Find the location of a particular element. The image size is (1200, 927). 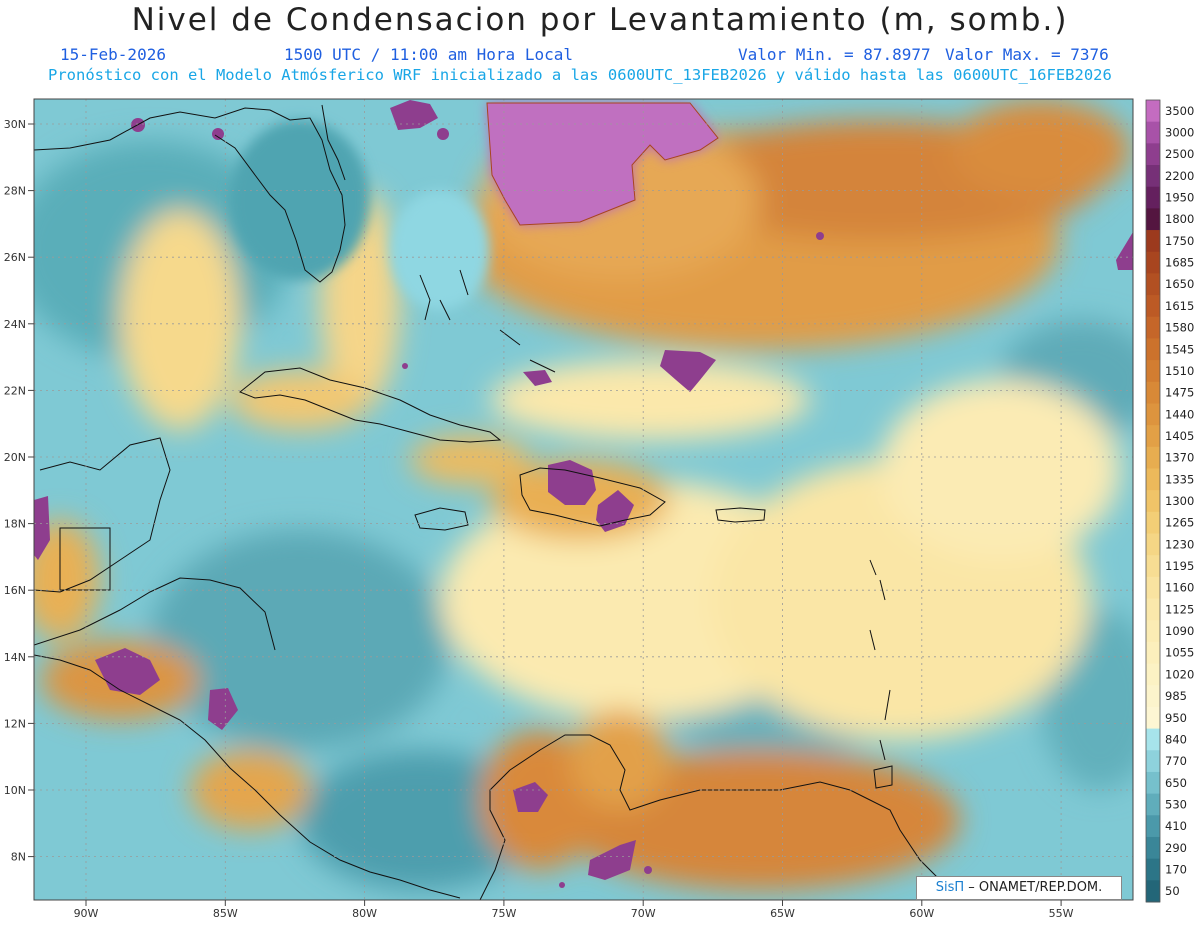

colorbar-label: 1230 is located at coordinates (1179, 544).